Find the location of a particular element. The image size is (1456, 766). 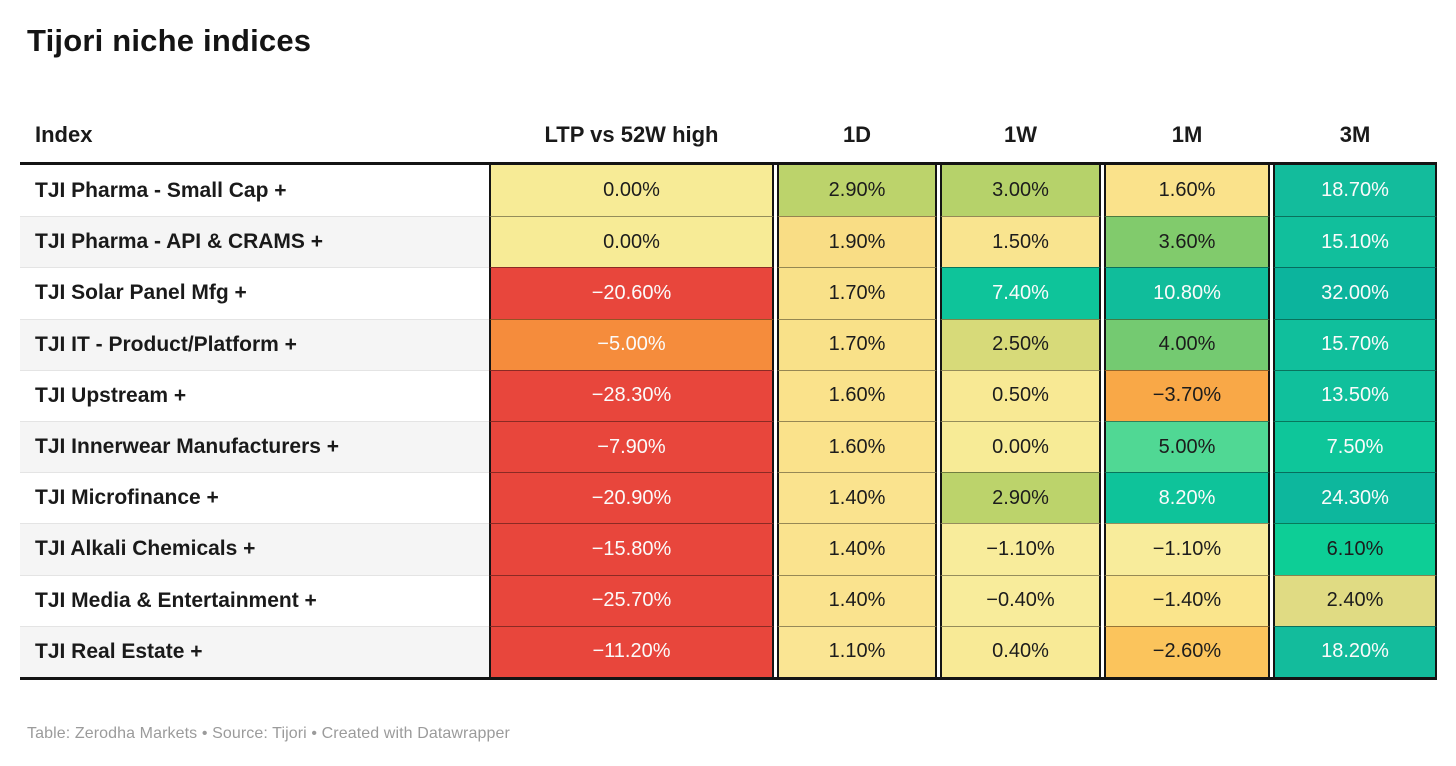

heatmap-cell-w1: −0.40% is located at coordinates (1020, 600).